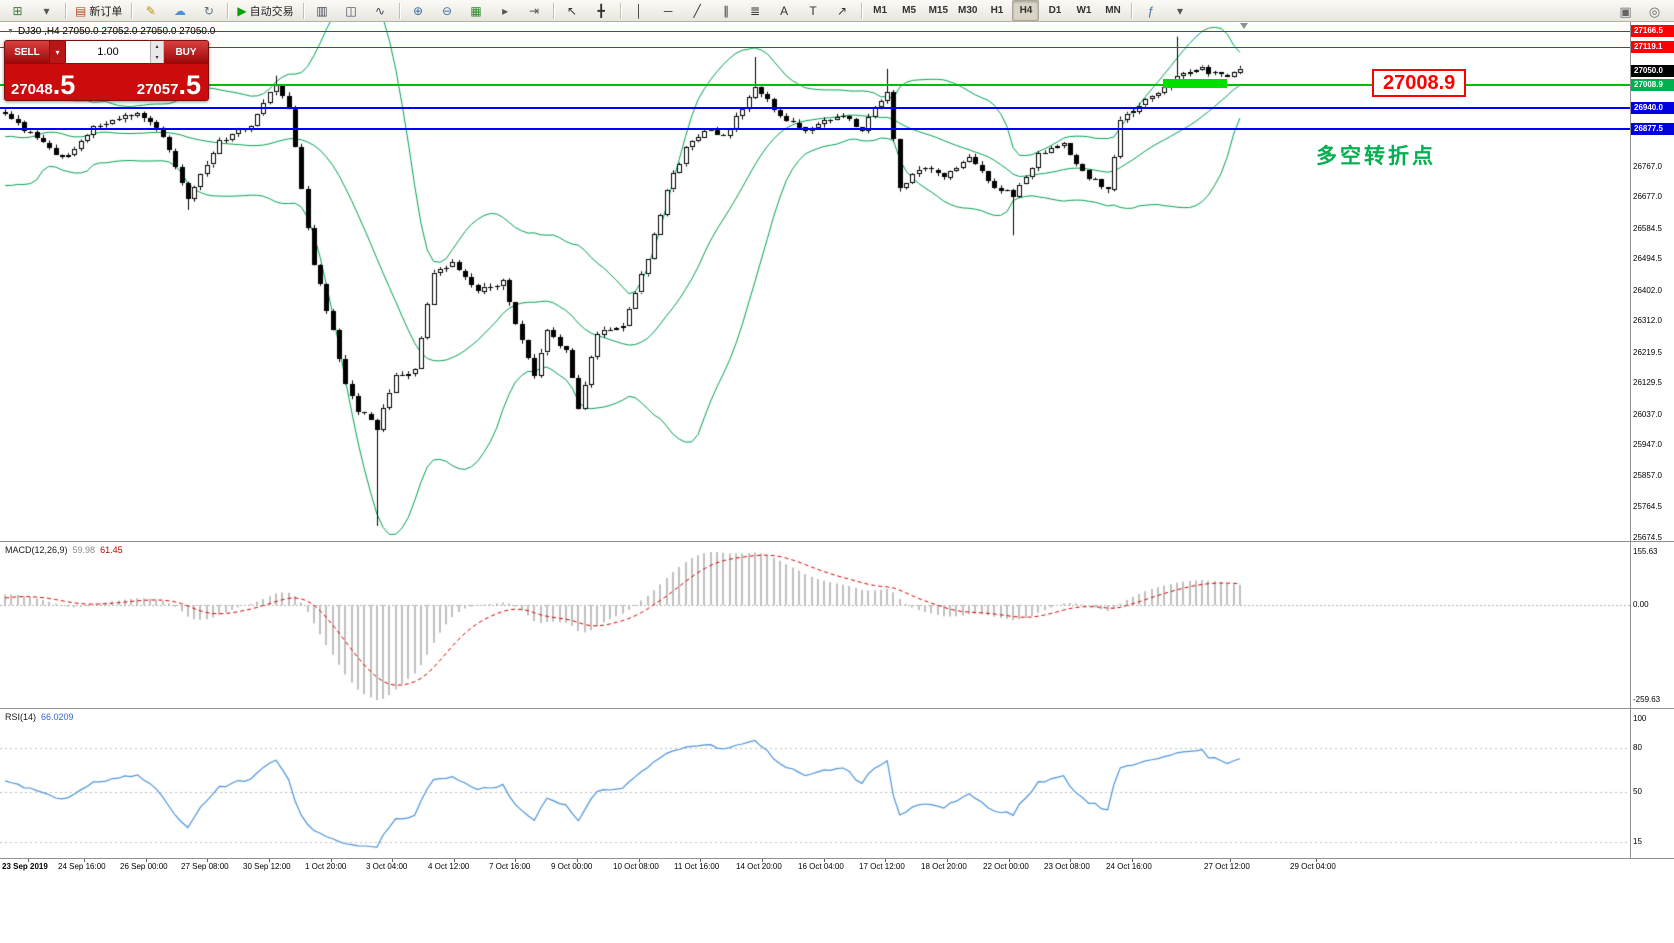 The width and height of the screenshot is (1674, 943). What do you see at coordinates (476, 10) in the screenshot?
I see `tile-windows-button: ▦` at bounding box center [476, 10].